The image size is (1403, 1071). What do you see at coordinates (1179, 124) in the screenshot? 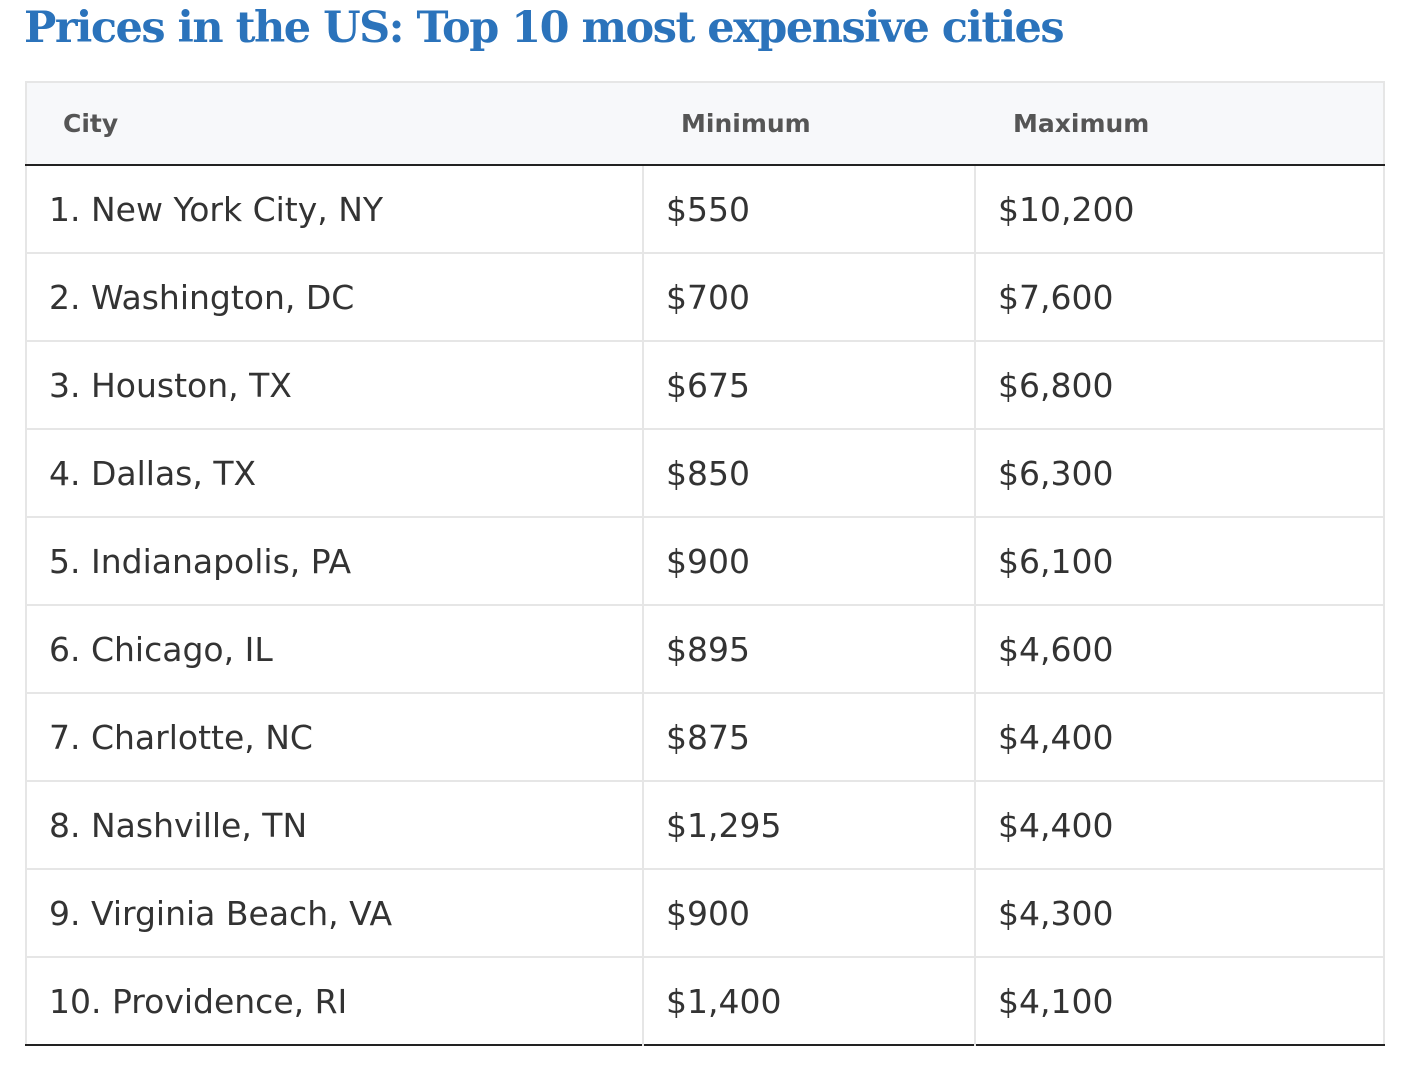
I see `column-header-maximum: Maximum` at bounding box center [1179, 124].